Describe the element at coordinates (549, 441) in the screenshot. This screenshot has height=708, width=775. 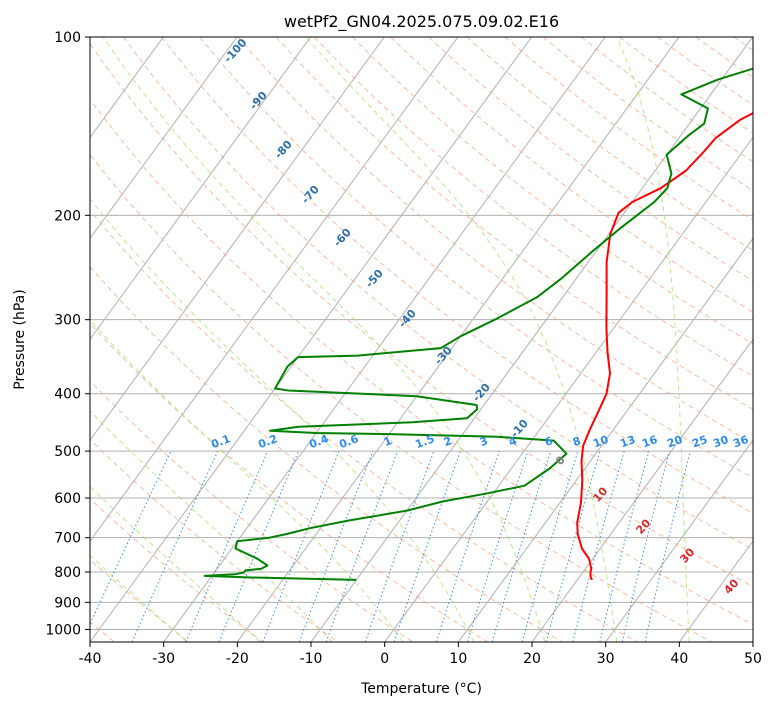
I see `mixing-ratio-label: 6` at that location.